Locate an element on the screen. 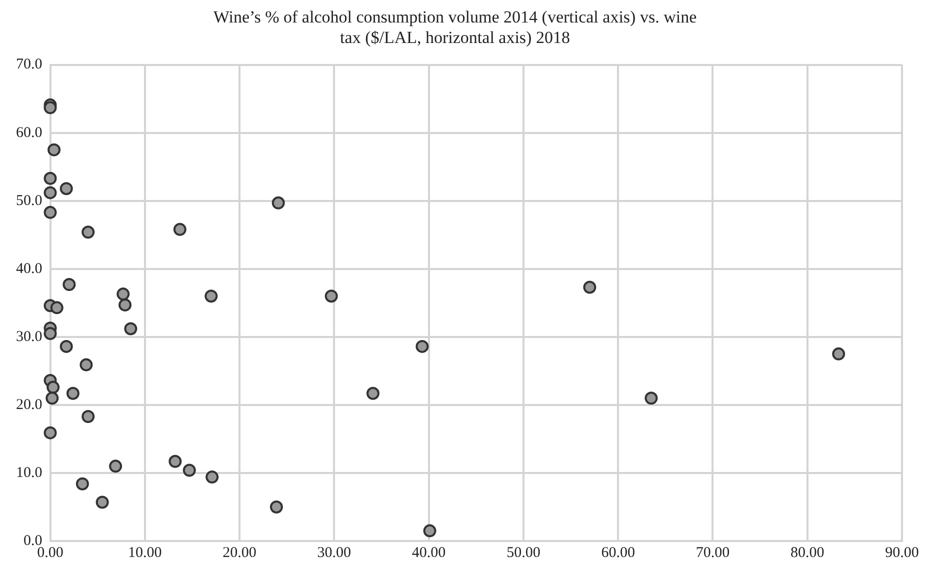  y-tick-label: 70.0 is located at coordinates (29, 64).